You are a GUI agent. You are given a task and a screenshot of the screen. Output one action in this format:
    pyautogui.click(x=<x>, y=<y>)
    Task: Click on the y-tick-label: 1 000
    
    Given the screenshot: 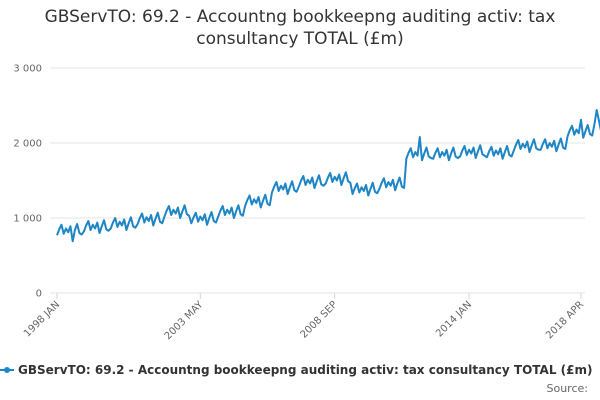 What is the action you would take?
    pyautogui.click(x=27, y=219)
    